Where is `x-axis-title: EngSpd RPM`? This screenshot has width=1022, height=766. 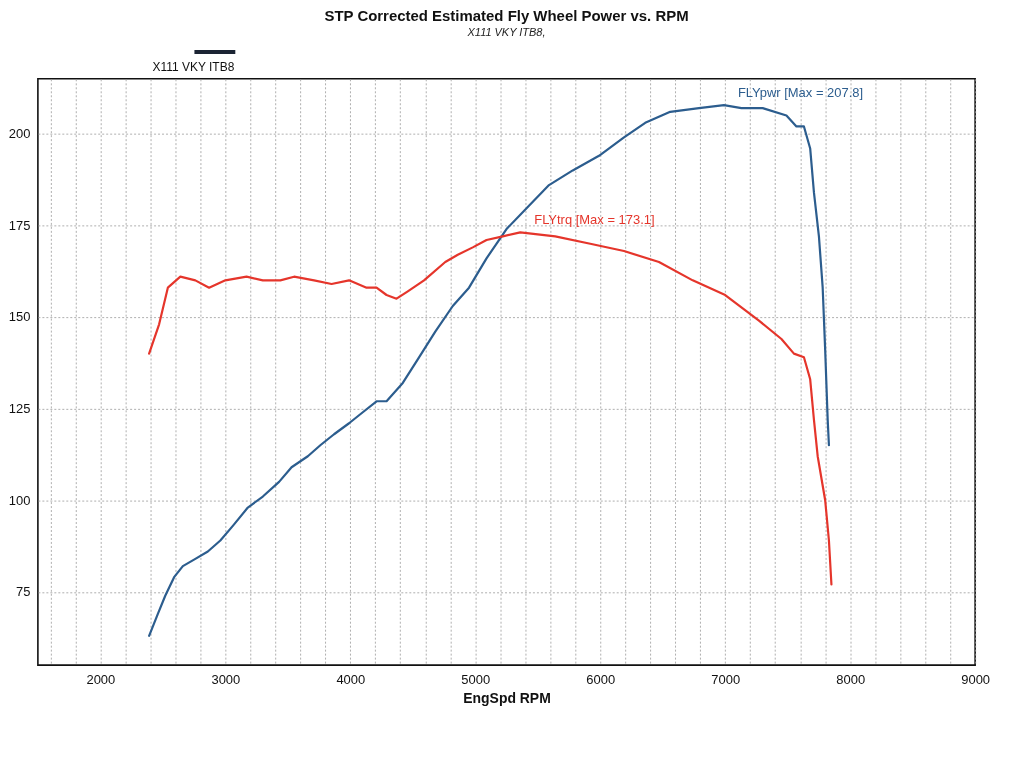 x-axis-title: EngSpd RPM is located at coordinates (507, 698).